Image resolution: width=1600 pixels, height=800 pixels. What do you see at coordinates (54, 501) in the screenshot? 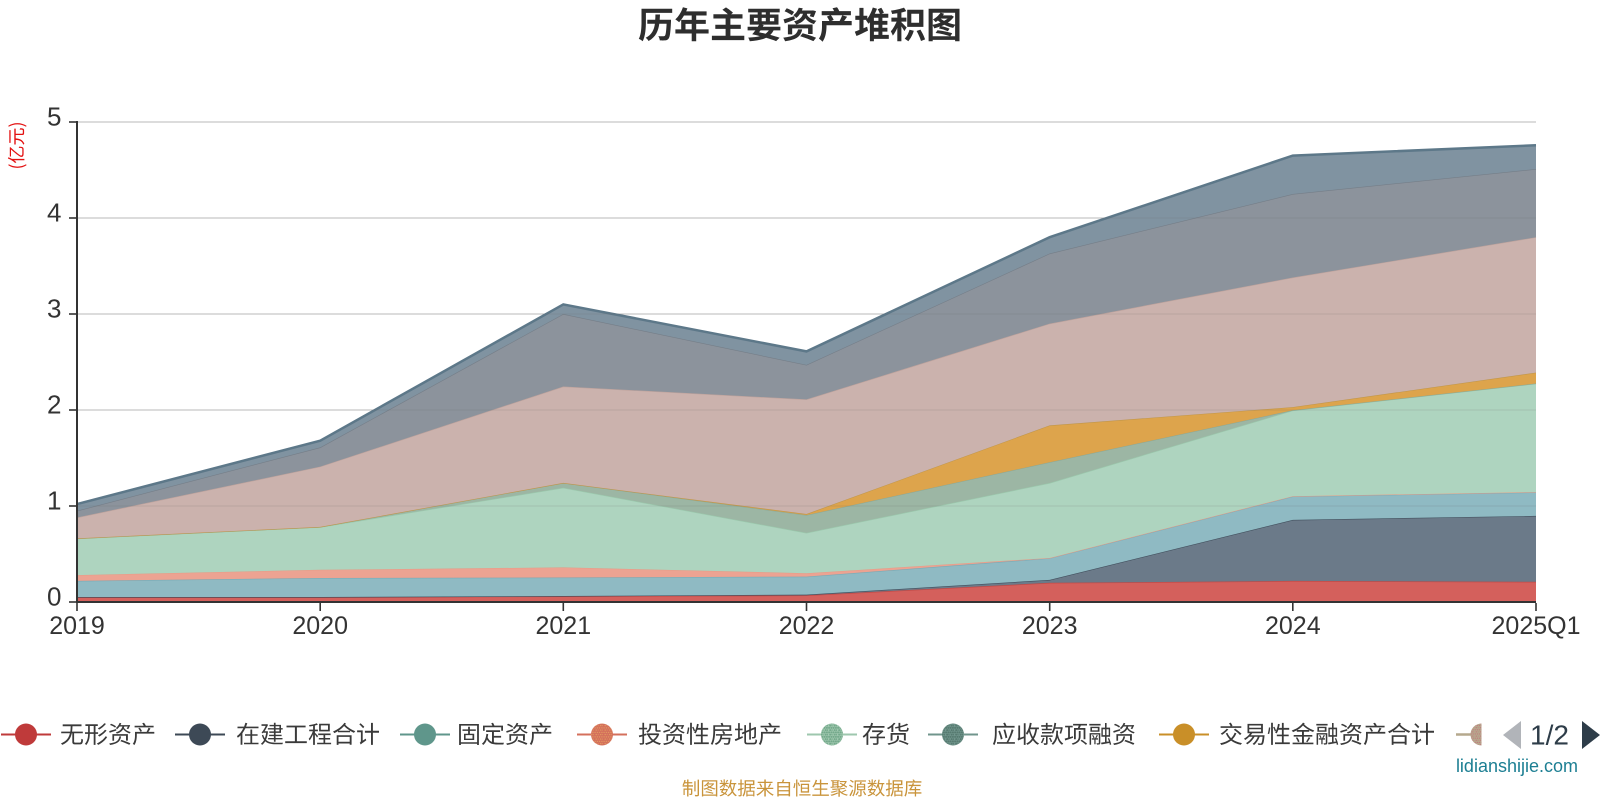
I see `svg-text: 1` at bounding box center [54, 501].